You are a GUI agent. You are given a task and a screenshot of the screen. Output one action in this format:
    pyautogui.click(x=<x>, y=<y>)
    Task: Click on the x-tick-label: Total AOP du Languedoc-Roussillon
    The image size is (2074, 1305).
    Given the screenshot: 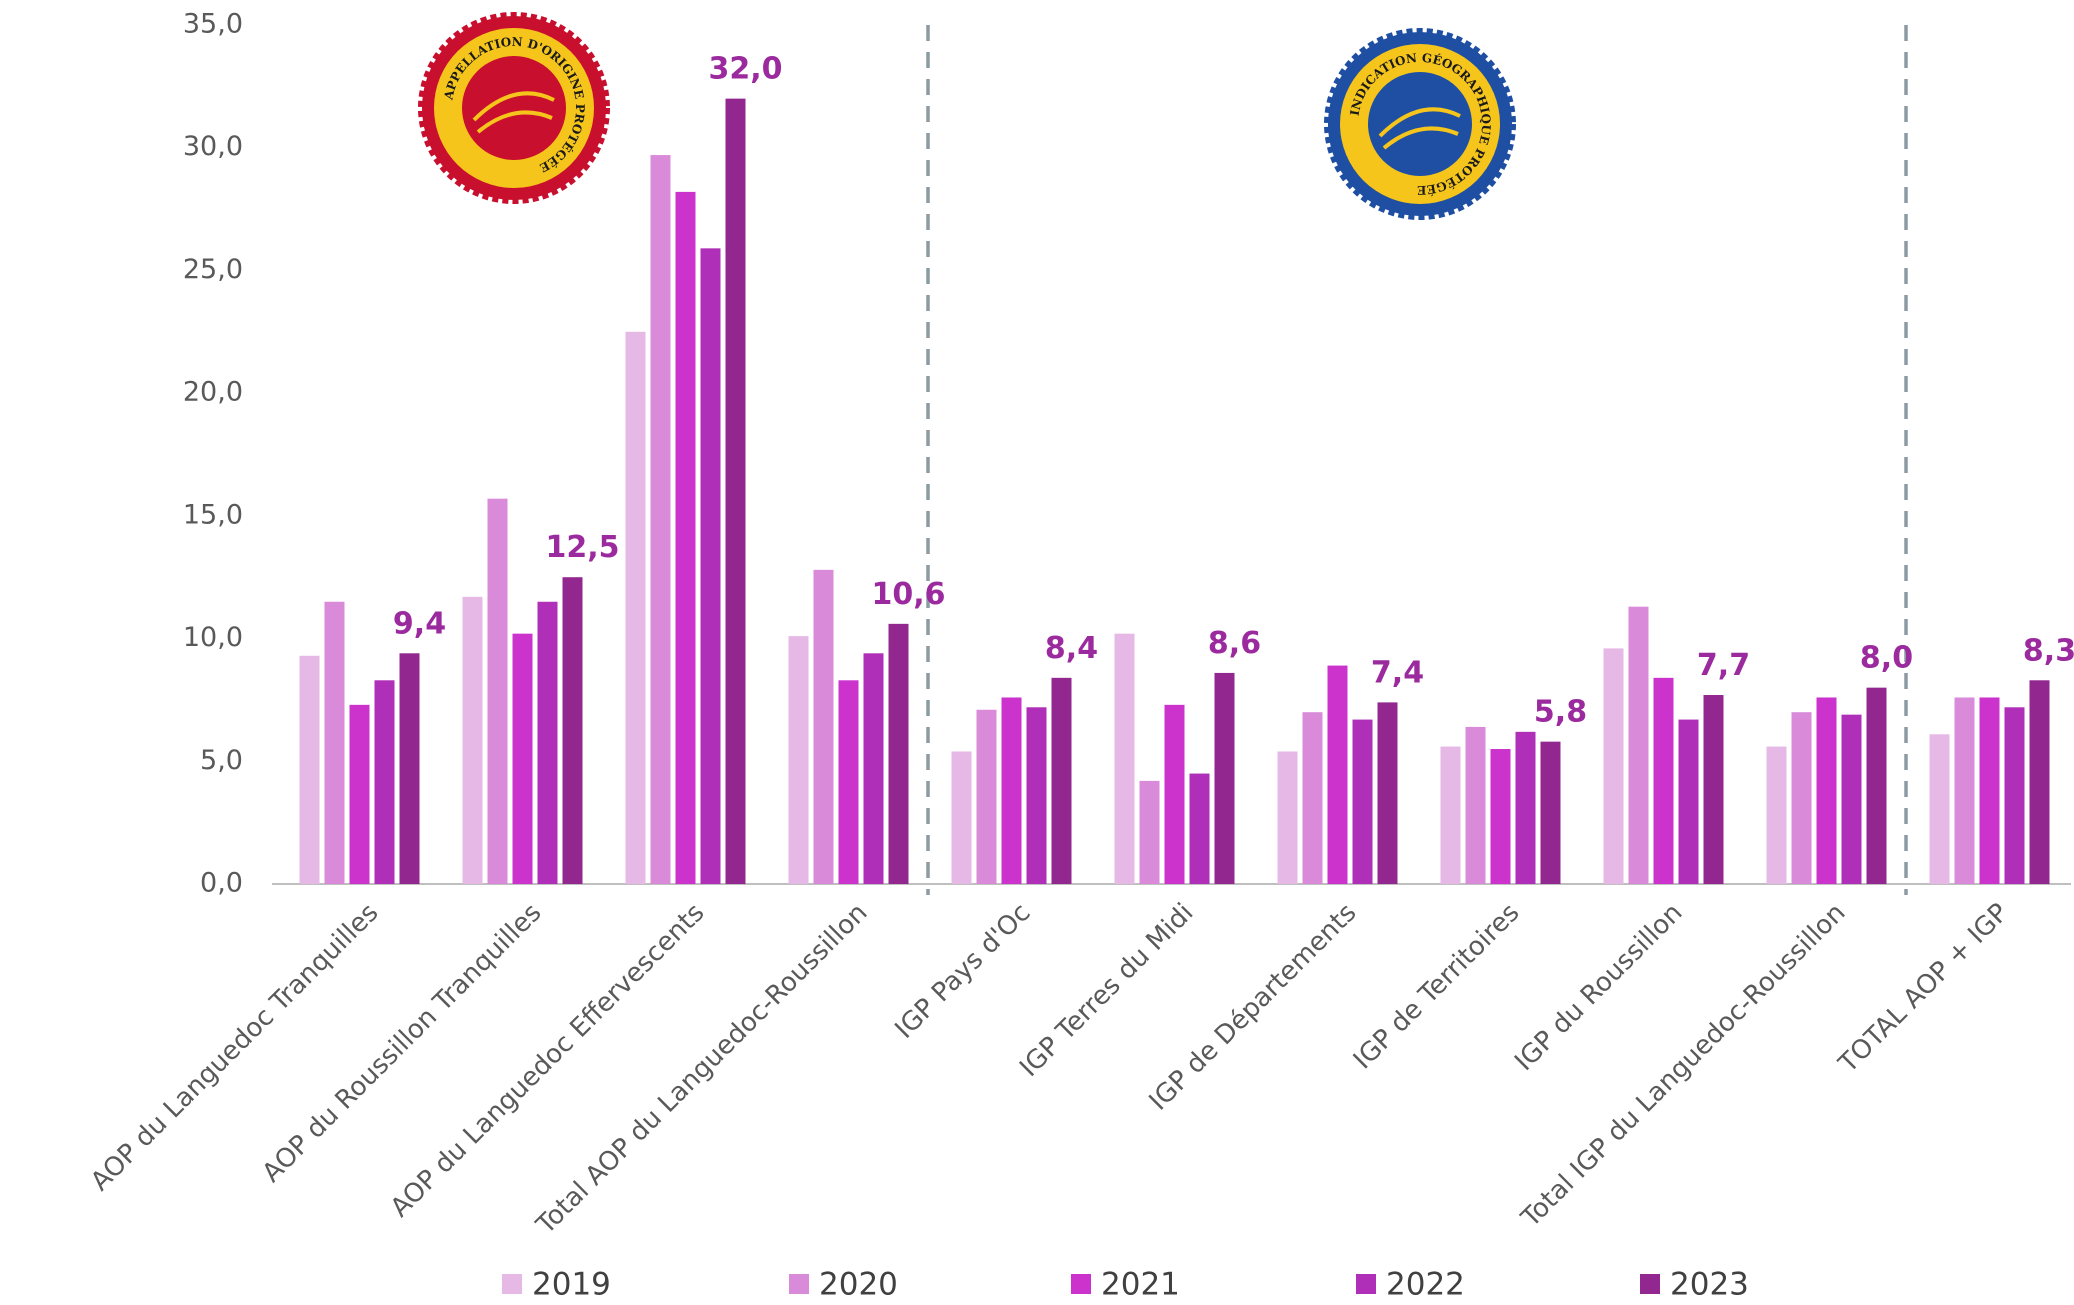 What is the action you would take?
    pyautogui.click(x=701, y=1069)
    